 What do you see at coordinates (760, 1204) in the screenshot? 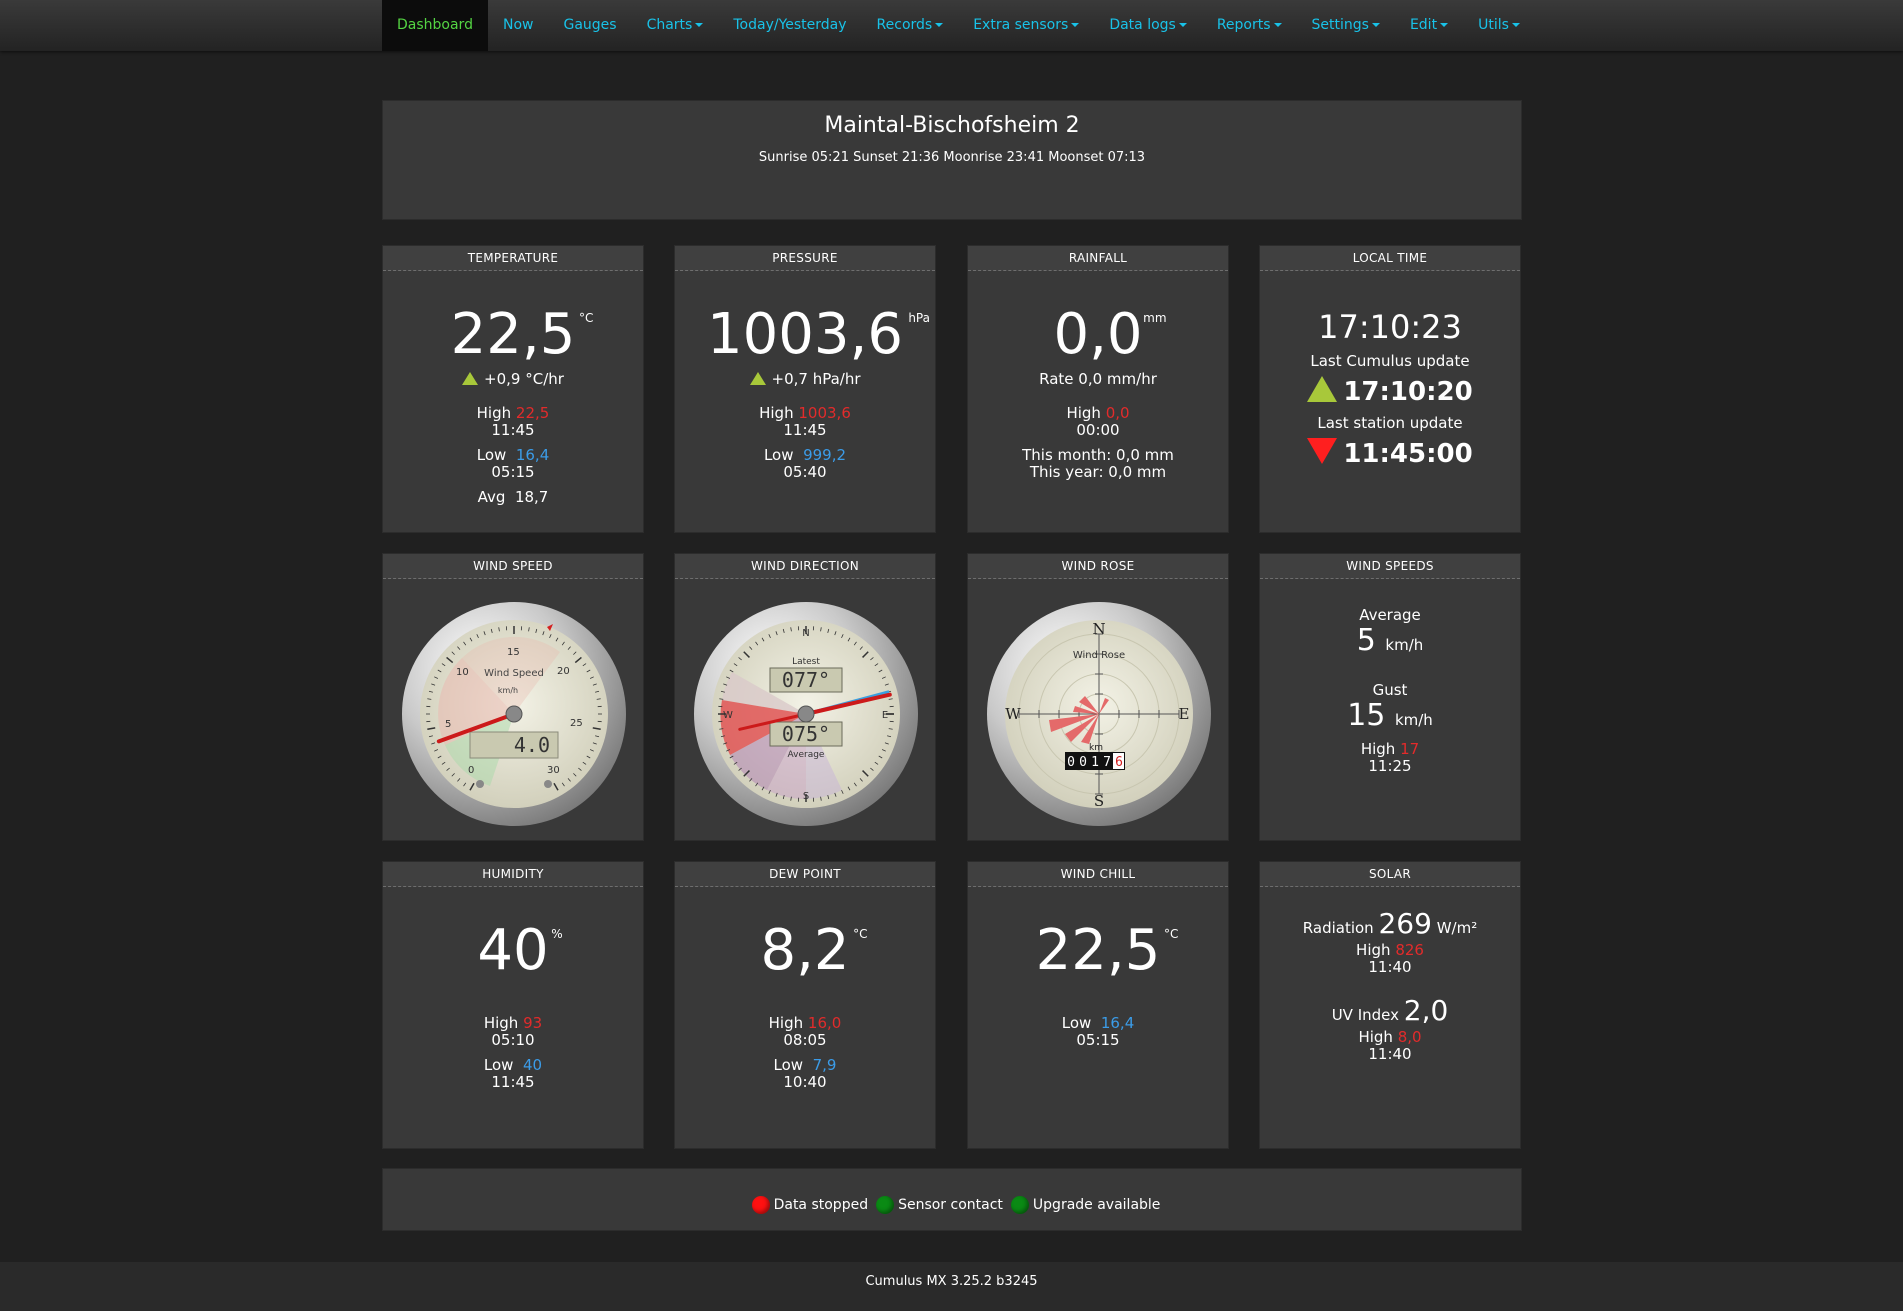
I see `data-stopped-led-icon` at bounding box center [760, 1204].